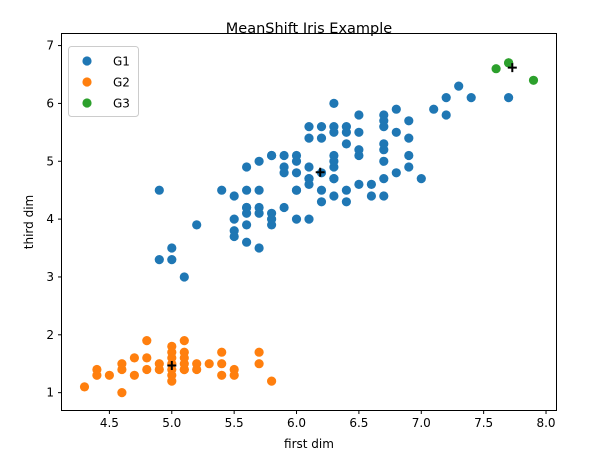  I want to click on y-axis-ticks: 1 2 3 4 5 6 7, so click(54, 219).